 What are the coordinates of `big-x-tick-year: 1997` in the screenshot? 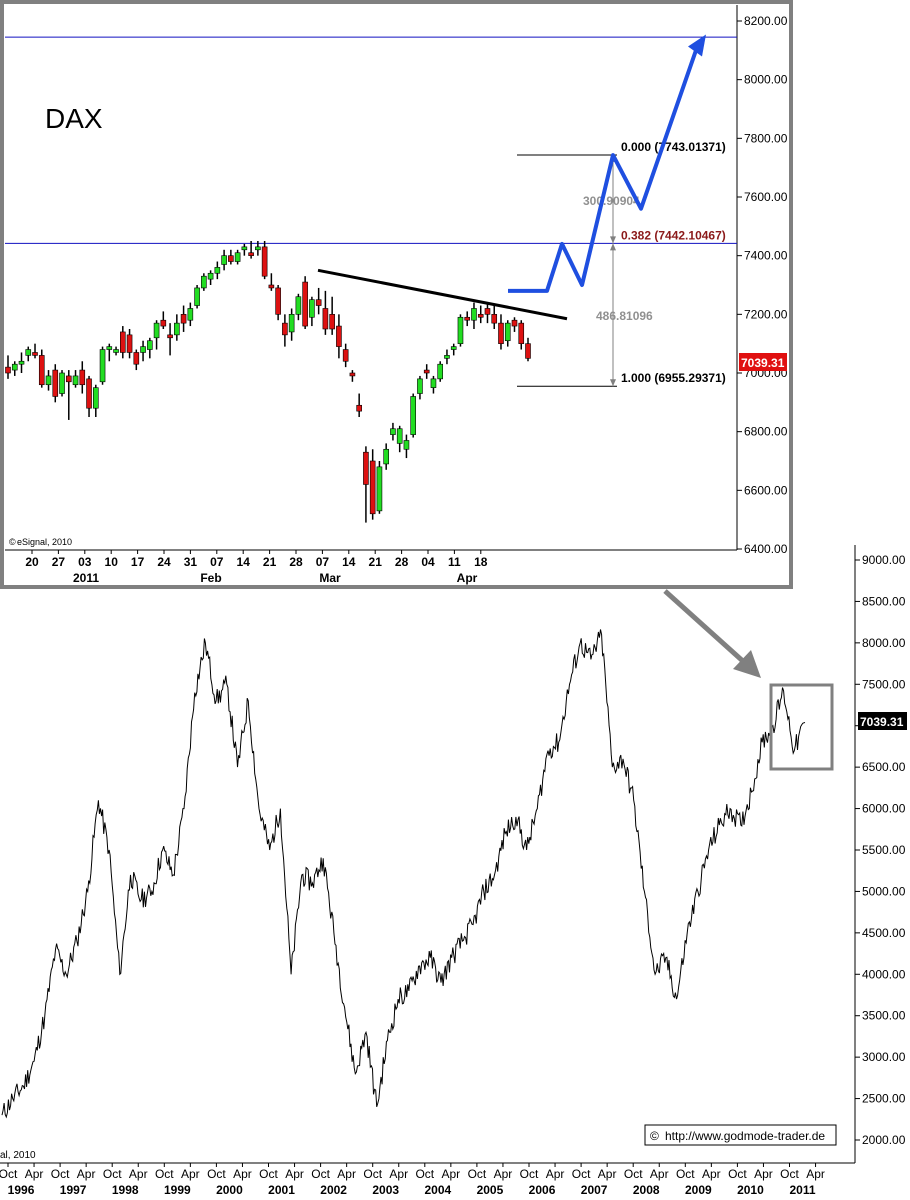 It's located at (73, 1190).